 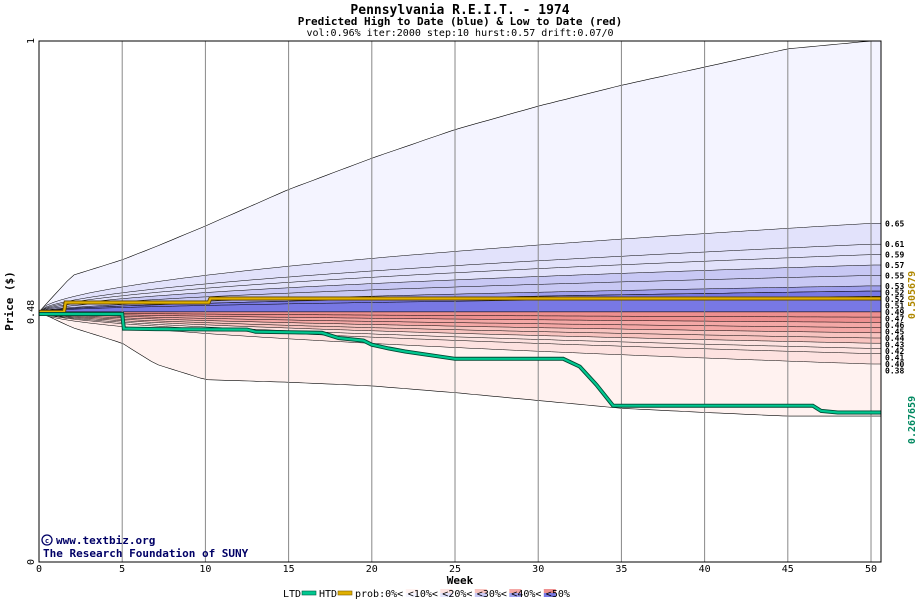 What do you see at coordinates (459, 10) in the screenshot?
I see `chart-title: Pennsylvania R.E.I.T. - 1974` at bounding box center [459, 10].